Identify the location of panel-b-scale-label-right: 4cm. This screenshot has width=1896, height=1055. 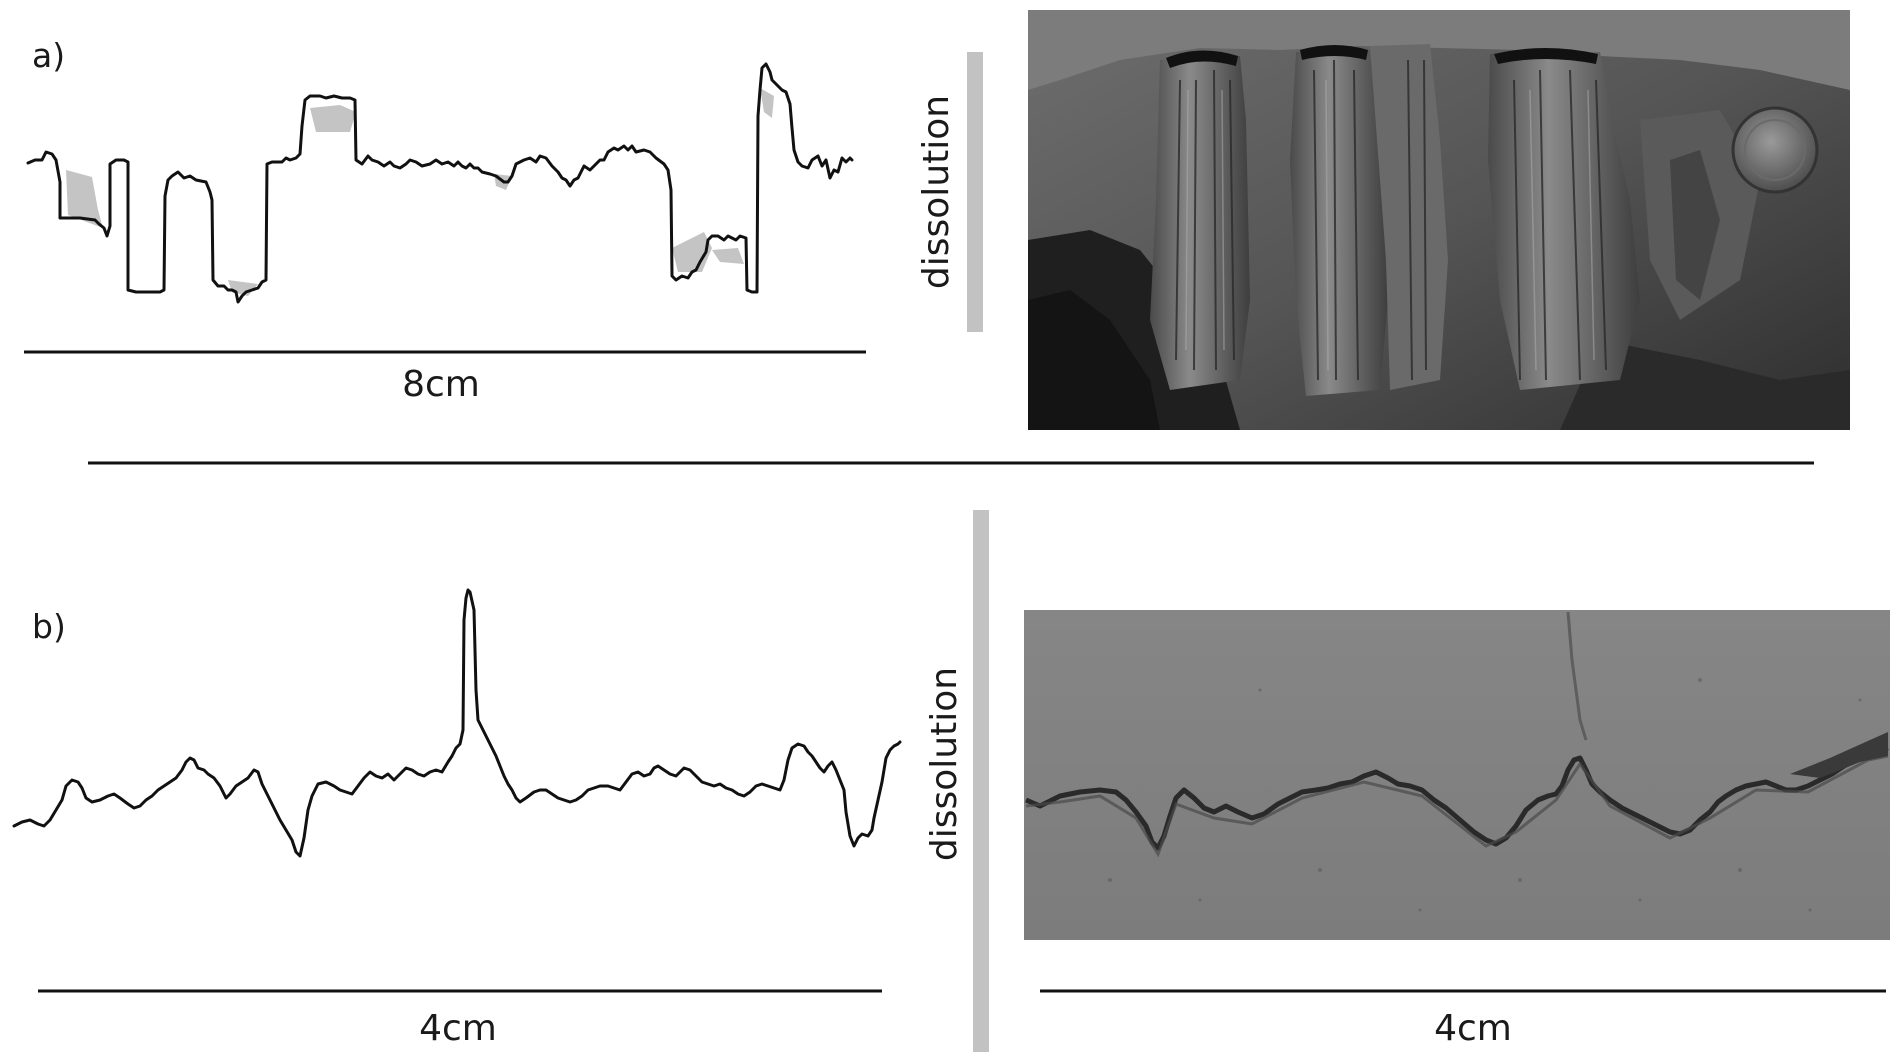
(1473, 1028).